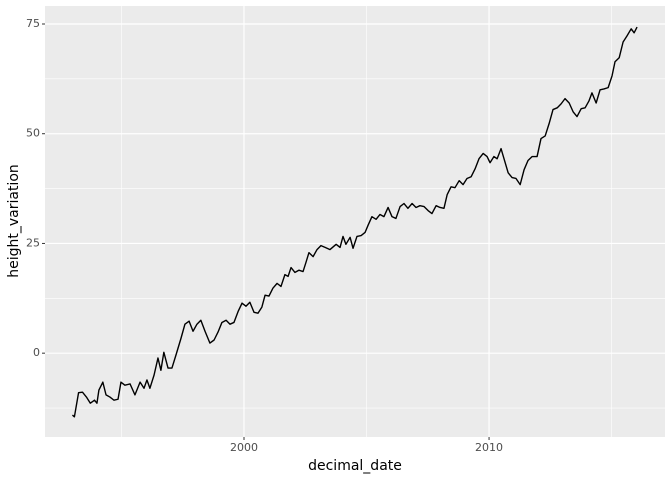 The height and width of the screenshot is (480, 672). What do you see at coordinates (33, 133) in the screenshot?
I see `y-tick-label: 50` at bounding box center [33, 133].